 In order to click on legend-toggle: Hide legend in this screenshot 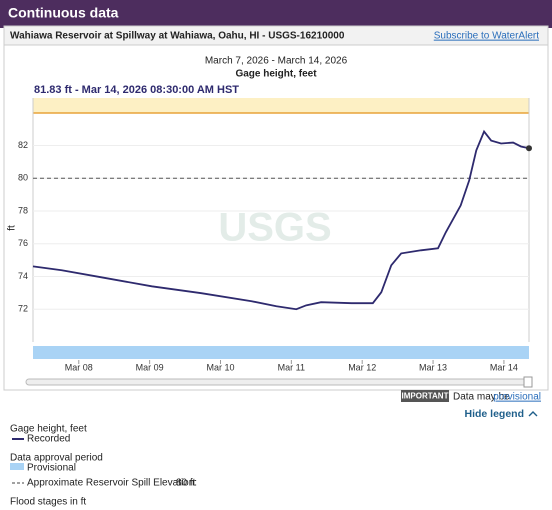, I will do `click(494, 414)`.